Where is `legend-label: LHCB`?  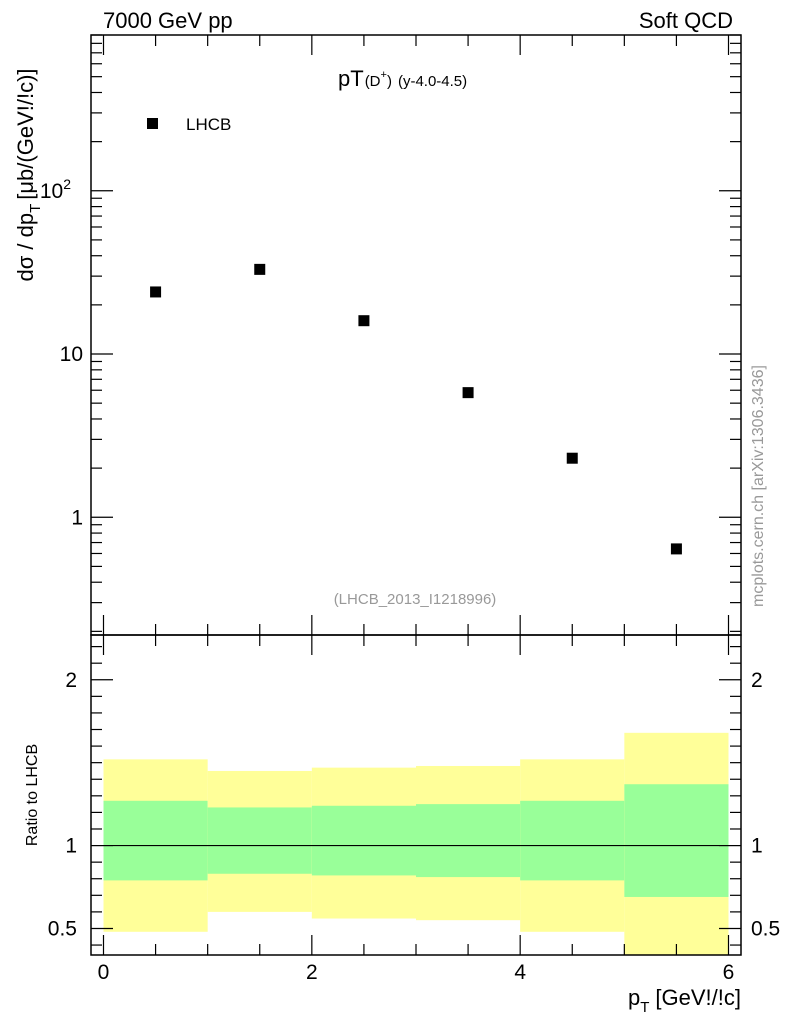 legend-label: LHCB is located at coordinates (208, 124).